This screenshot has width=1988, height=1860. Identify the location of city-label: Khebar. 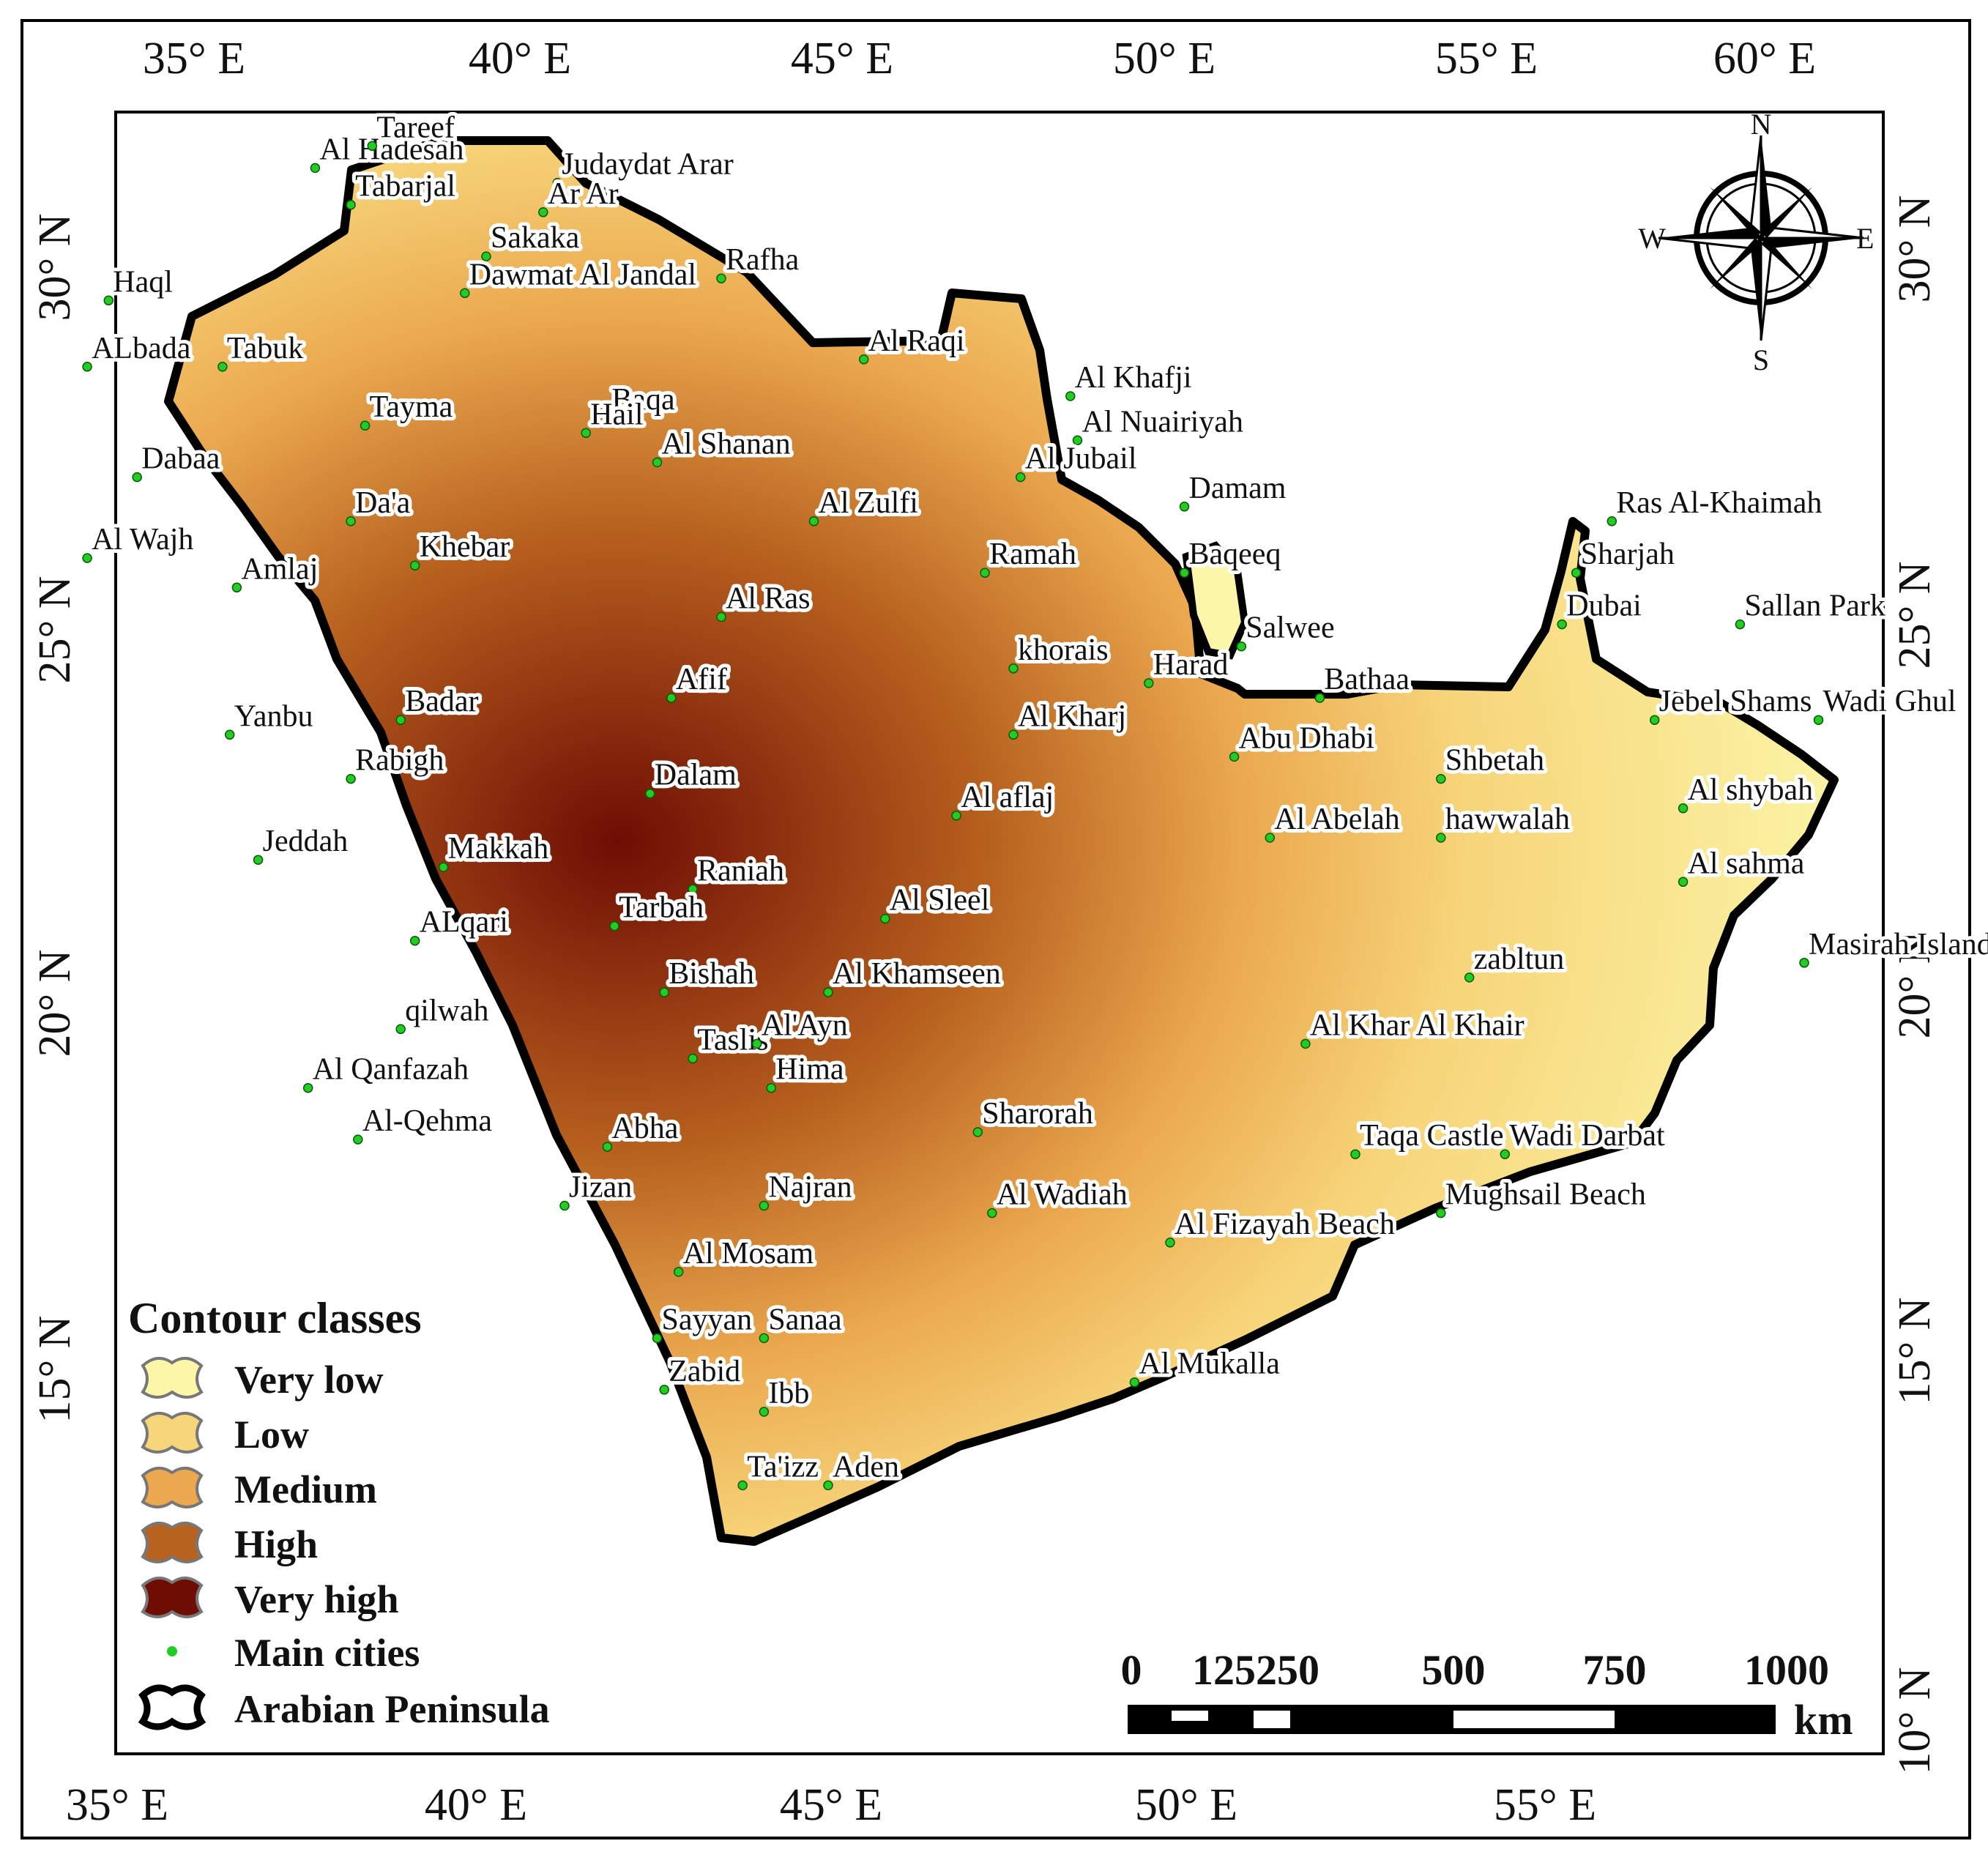
(465, 547).